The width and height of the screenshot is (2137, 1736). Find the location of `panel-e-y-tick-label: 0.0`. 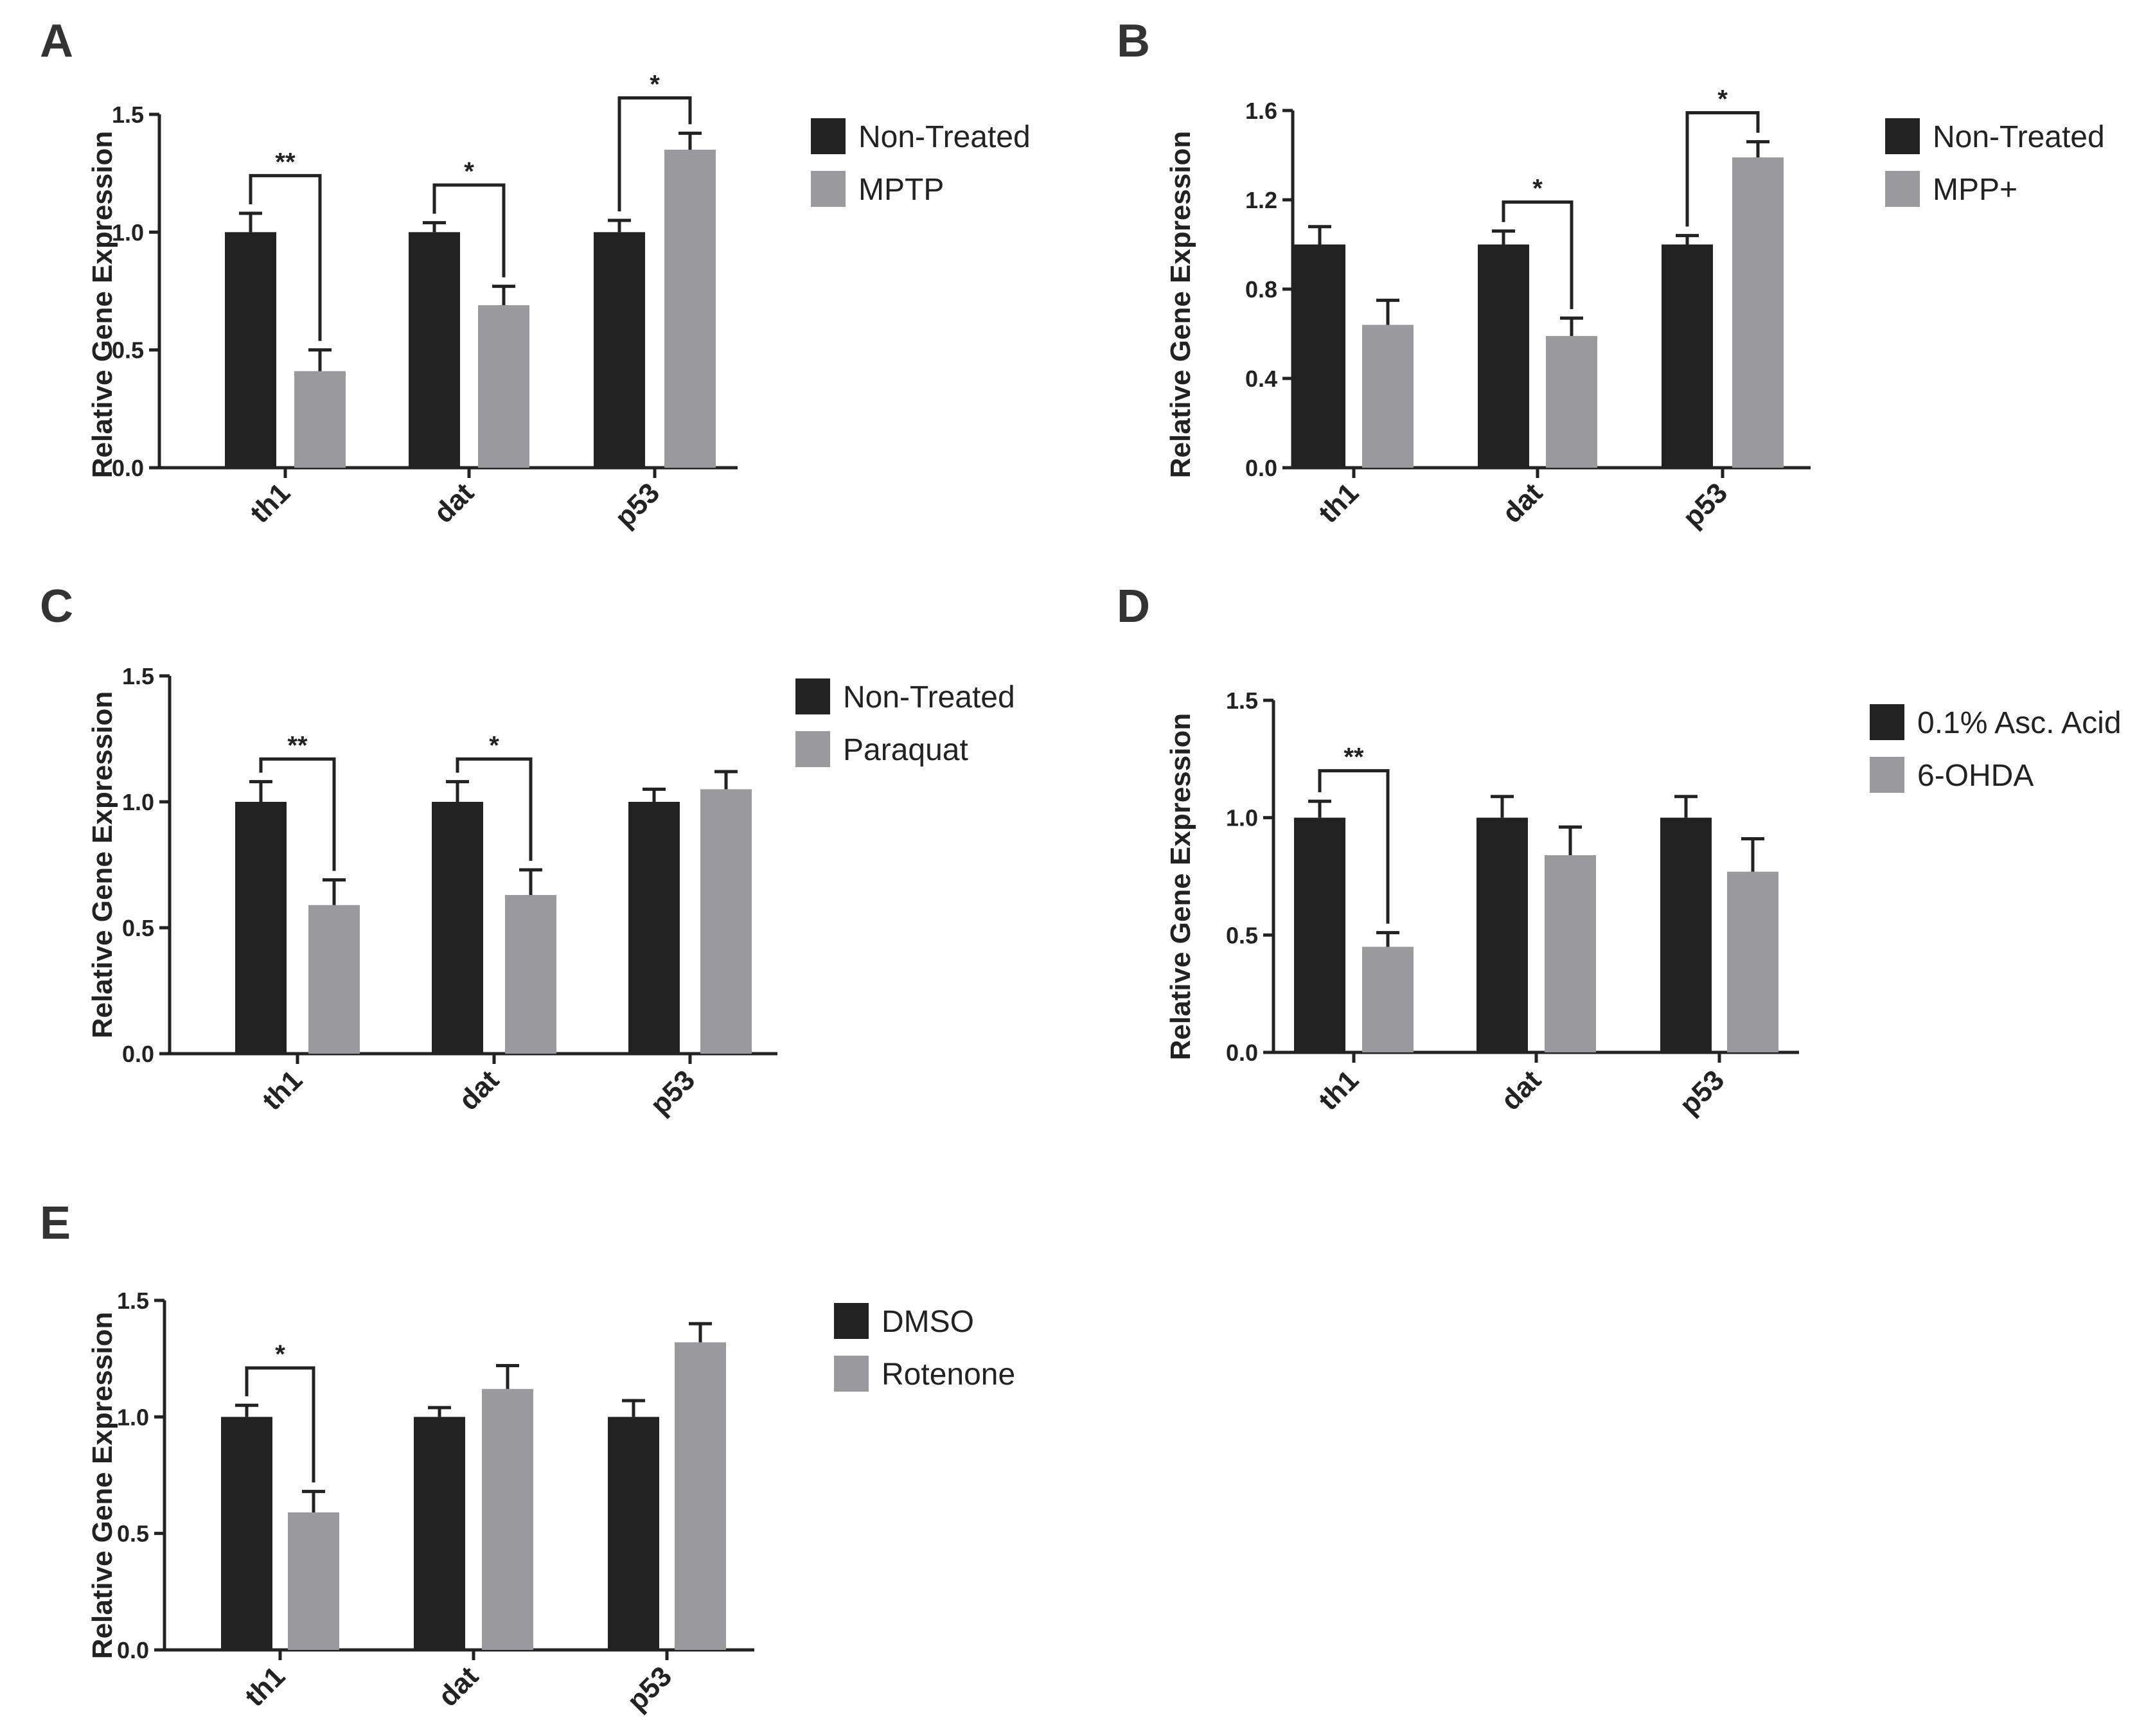

panel-e-y-tick-label: 0.0 is located at coordinates (133, 1650).